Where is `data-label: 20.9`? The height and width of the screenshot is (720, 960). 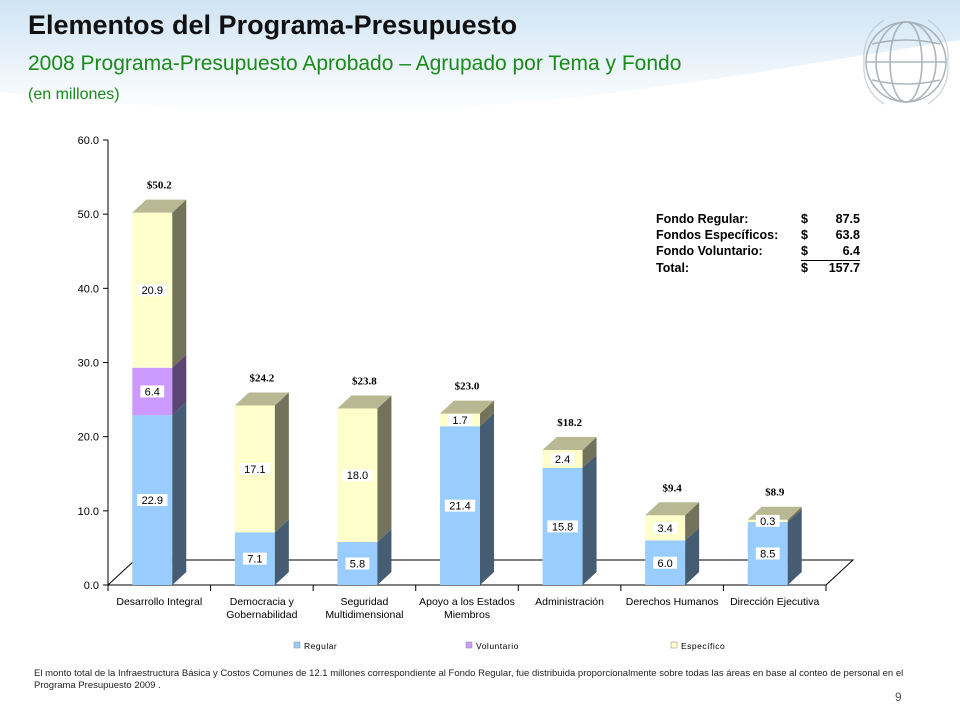
data-label: 20.9 is located at coordinates (152, 291).